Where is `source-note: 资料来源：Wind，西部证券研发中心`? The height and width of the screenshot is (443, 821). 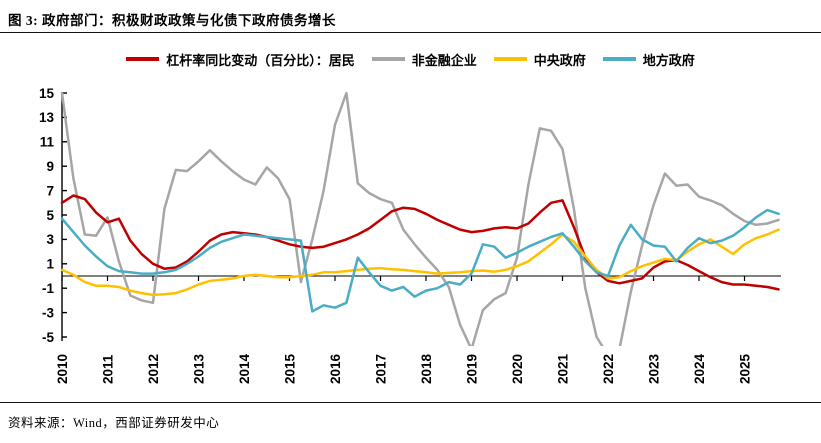 source-note: 资料来源：Wind，西部证券研发中心 is located at coordinates (410, 416).